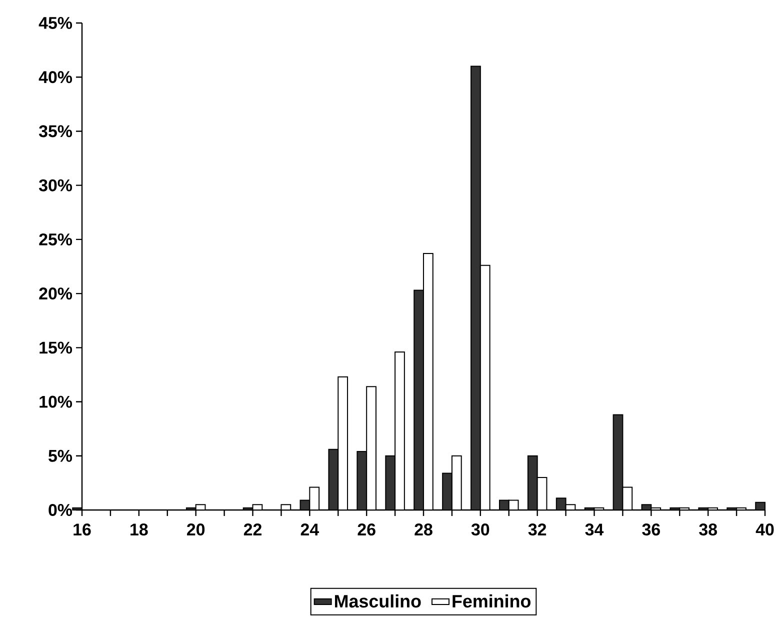 The image size is (783, 634). I want to click on x-tick-label: 30, so click(480, 530).